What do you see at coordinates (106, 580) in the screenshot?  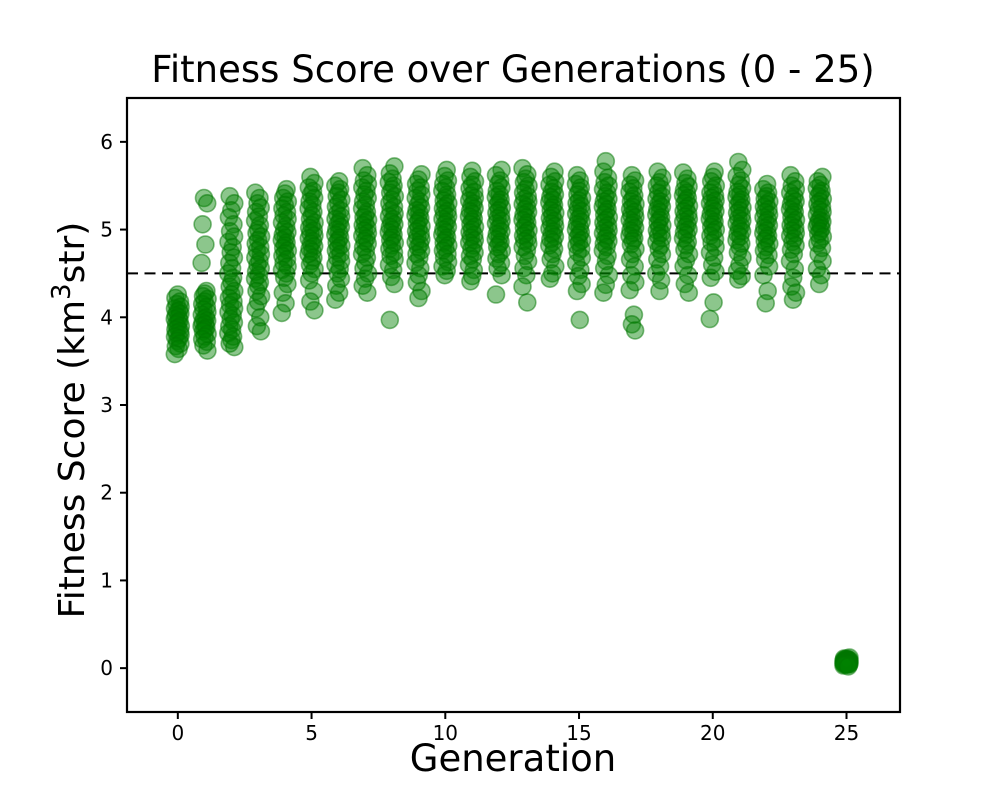 I see `y-tick-label: 1` at bounding box center [106, 580].